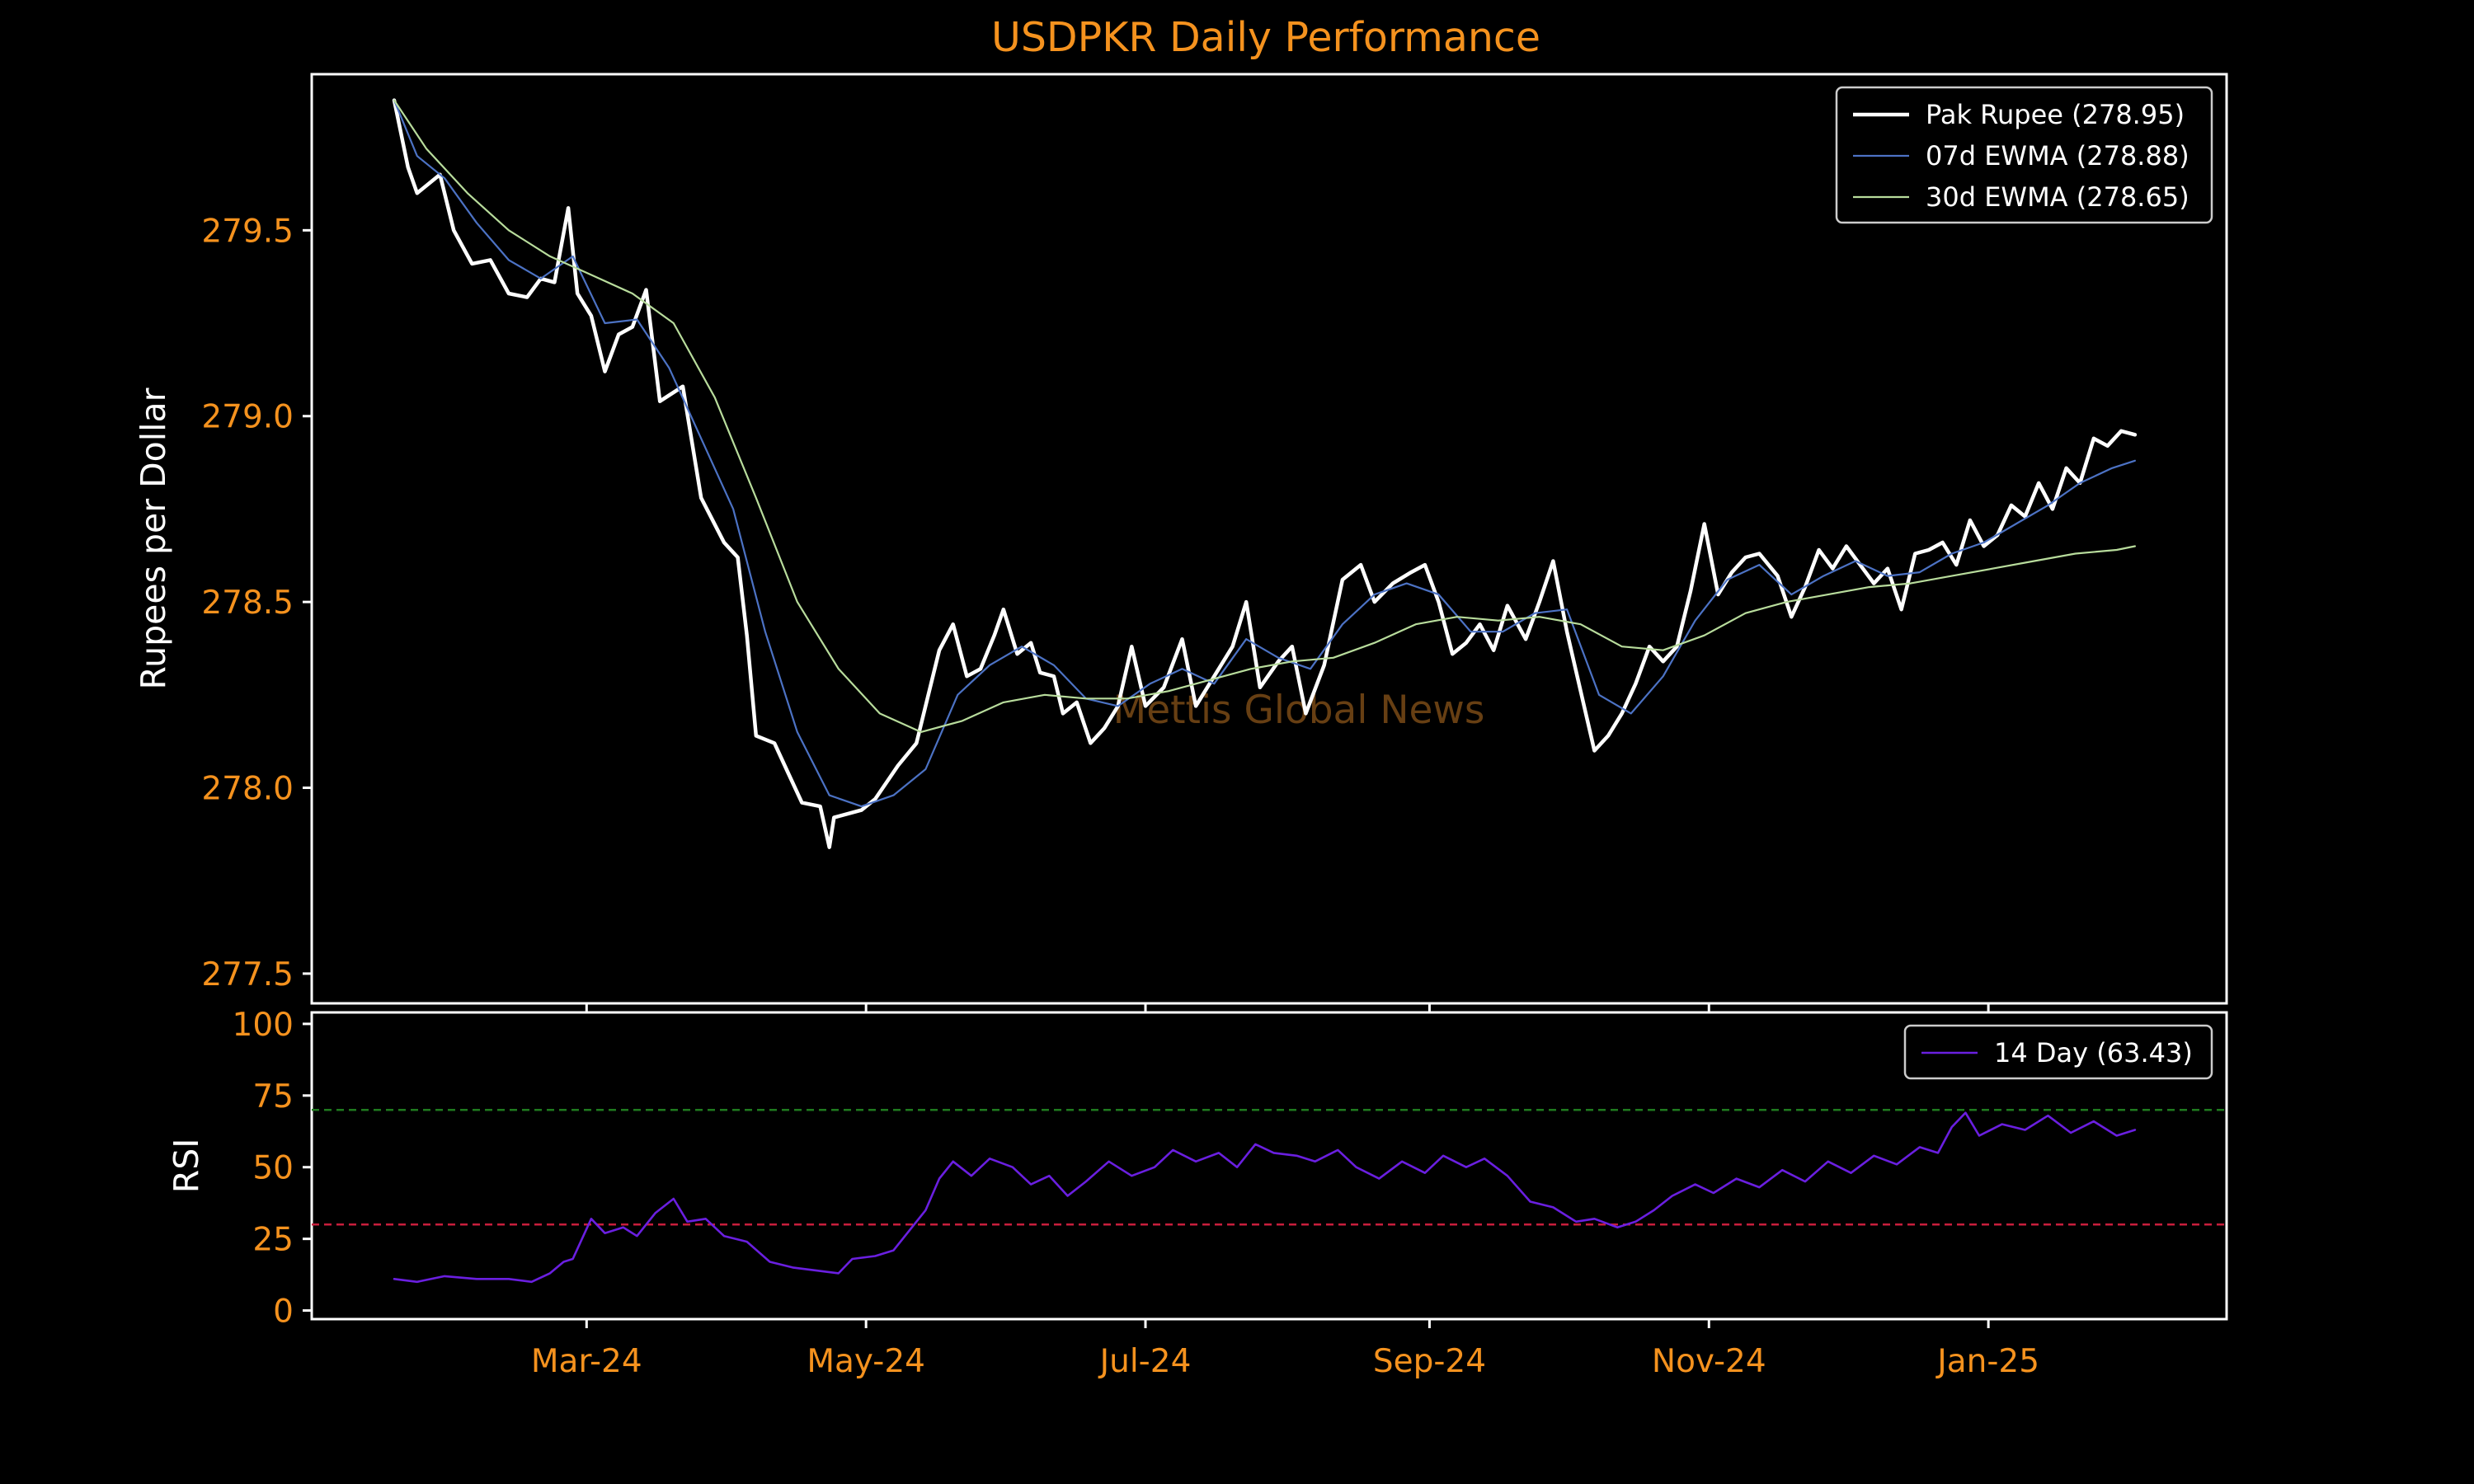  I want to click on legend-label-14-day-63-43: 14 Day (63.43), so click(2093, 1052).